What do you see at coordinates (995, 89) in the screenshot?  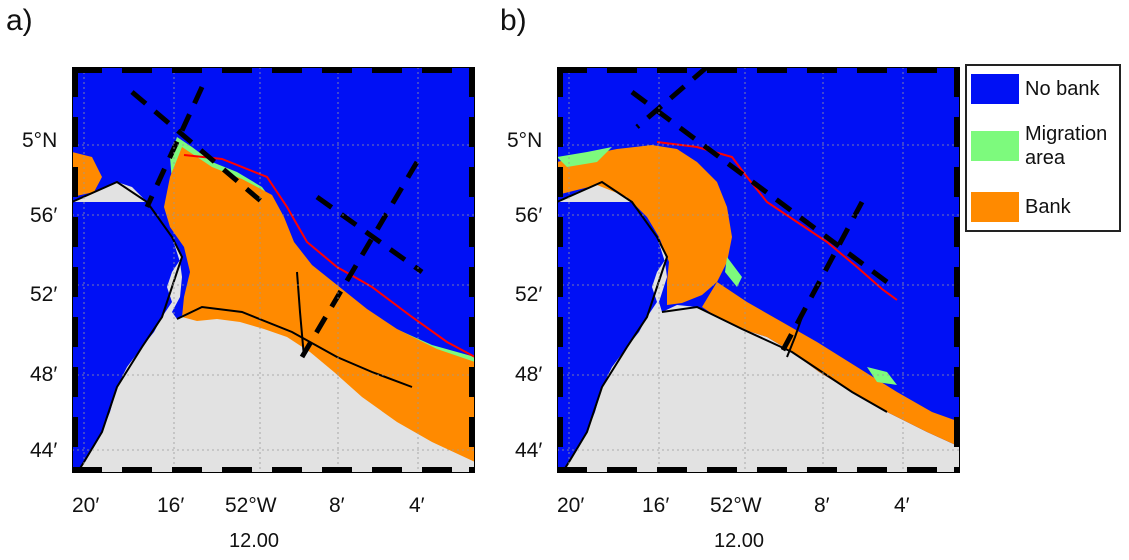 I see `legend-swatch-no-bank` at bounding box center [995, 89].